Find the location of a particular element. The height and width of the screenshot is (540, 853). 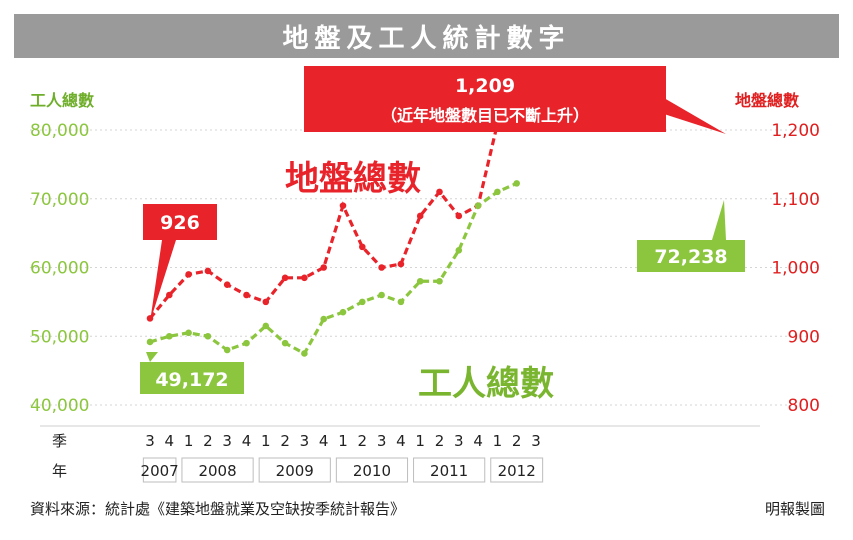

left-tick-label: 60,000 is located at coordinates (59, 269).